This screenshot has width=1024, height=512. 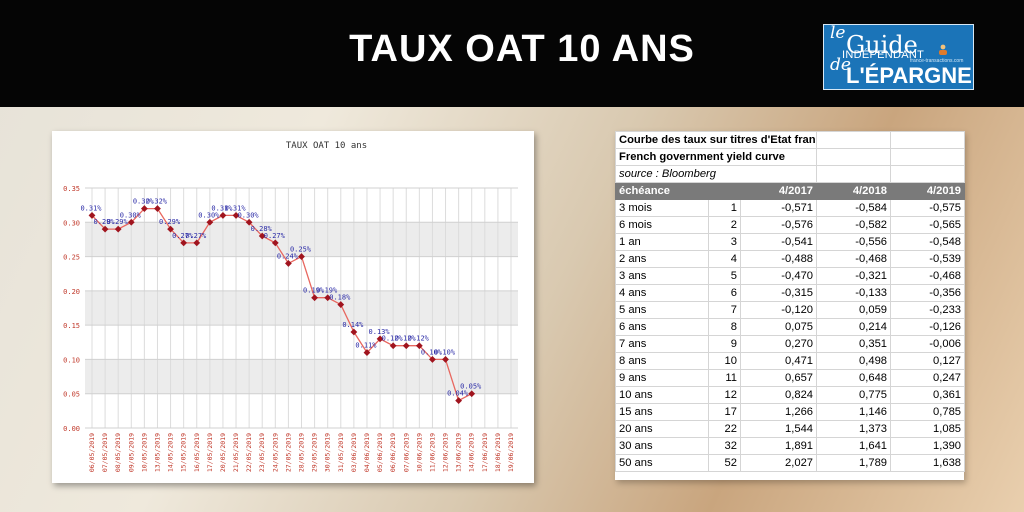 I want to click on table-cell: 4 ans, so click(x=662, y=293).